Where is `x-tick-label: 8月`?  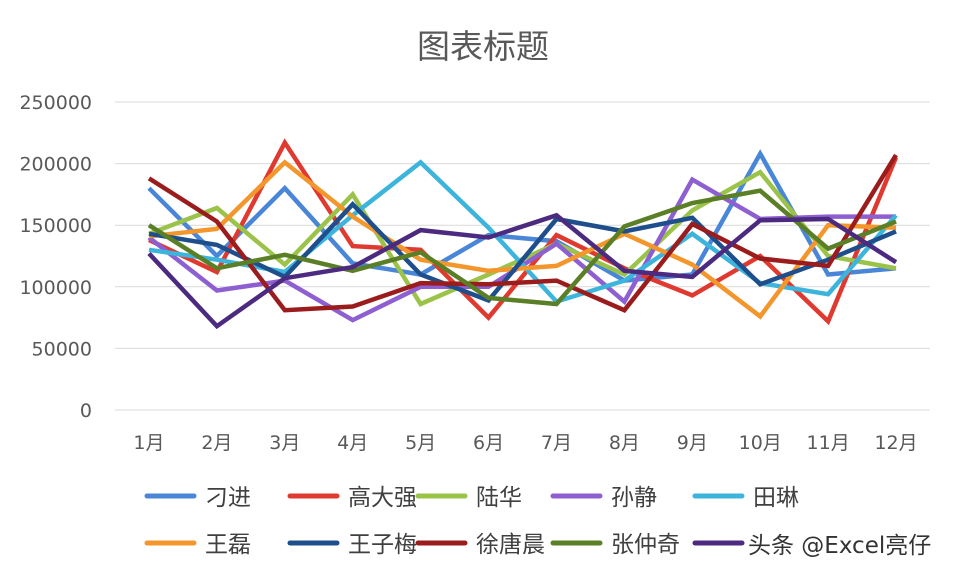
x-tick-label: 8月 is located at coordinates (624, 443).